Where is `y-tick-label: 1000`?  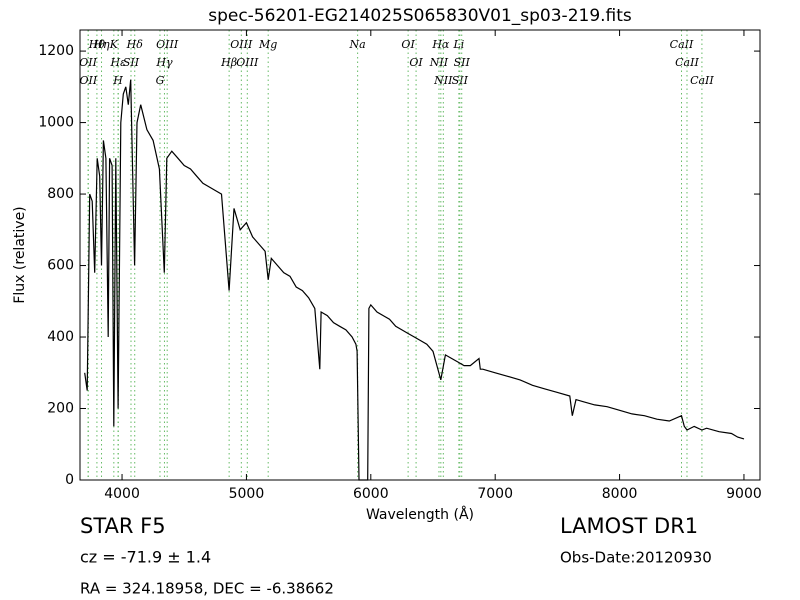
y-tick-label: 1000 is located at coordinates (56, 123).